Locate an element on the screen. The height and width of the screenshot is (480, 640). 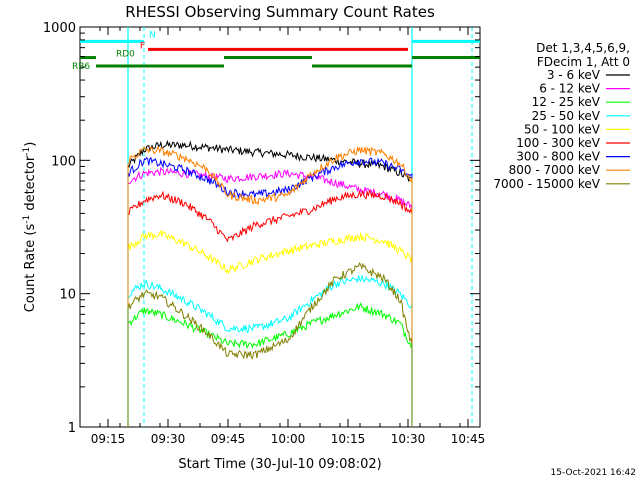
x-tick-label: 10:45 is located at coordinates (468, 439).